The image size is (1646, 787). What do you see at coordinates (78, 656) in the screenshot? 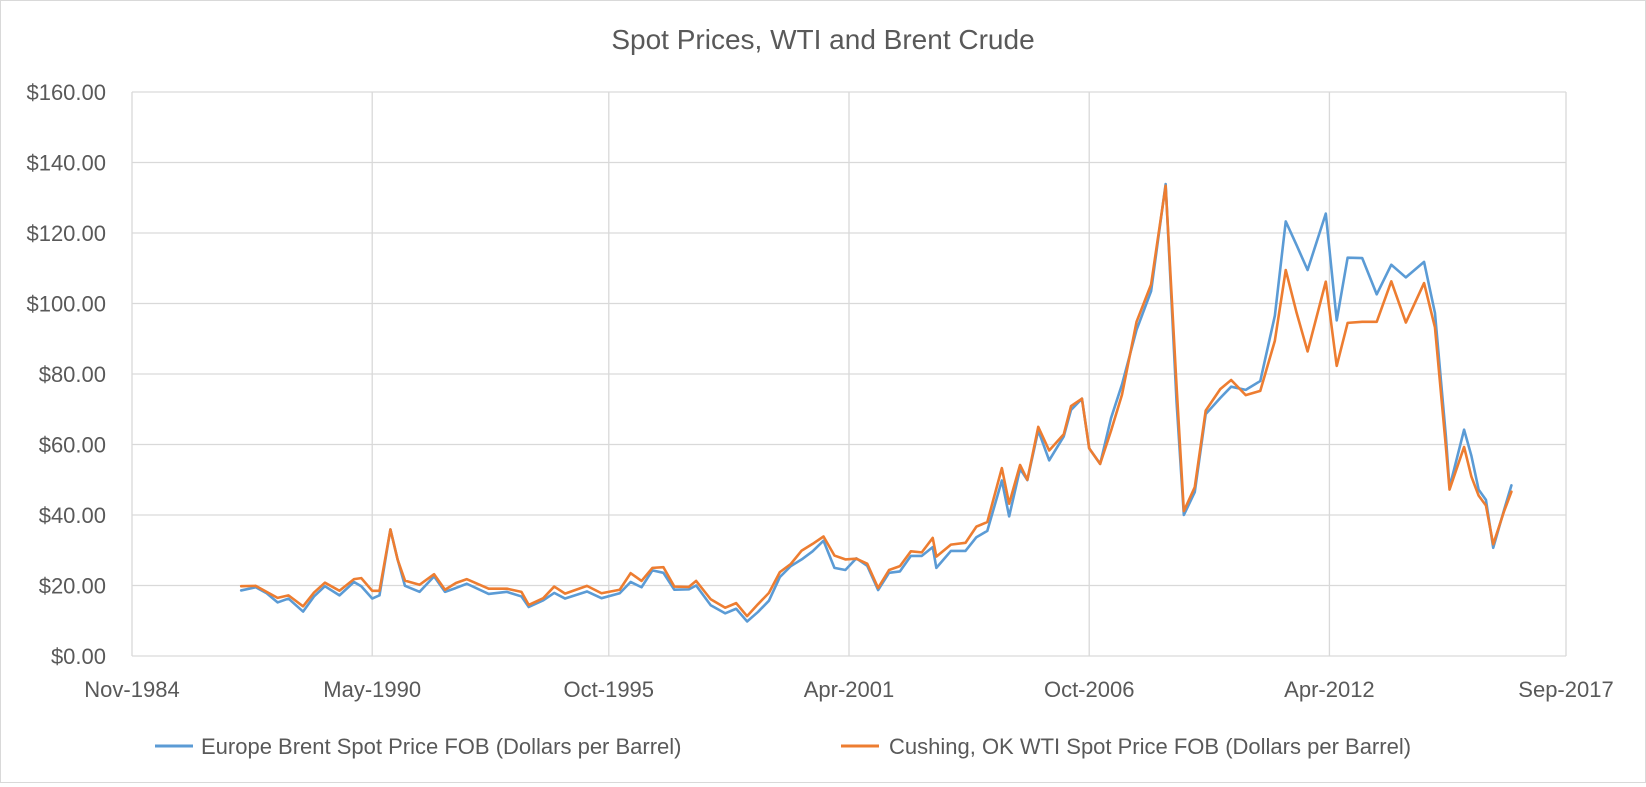
I see `y-tick-label: $0.00` at bounding box center [78, 656].